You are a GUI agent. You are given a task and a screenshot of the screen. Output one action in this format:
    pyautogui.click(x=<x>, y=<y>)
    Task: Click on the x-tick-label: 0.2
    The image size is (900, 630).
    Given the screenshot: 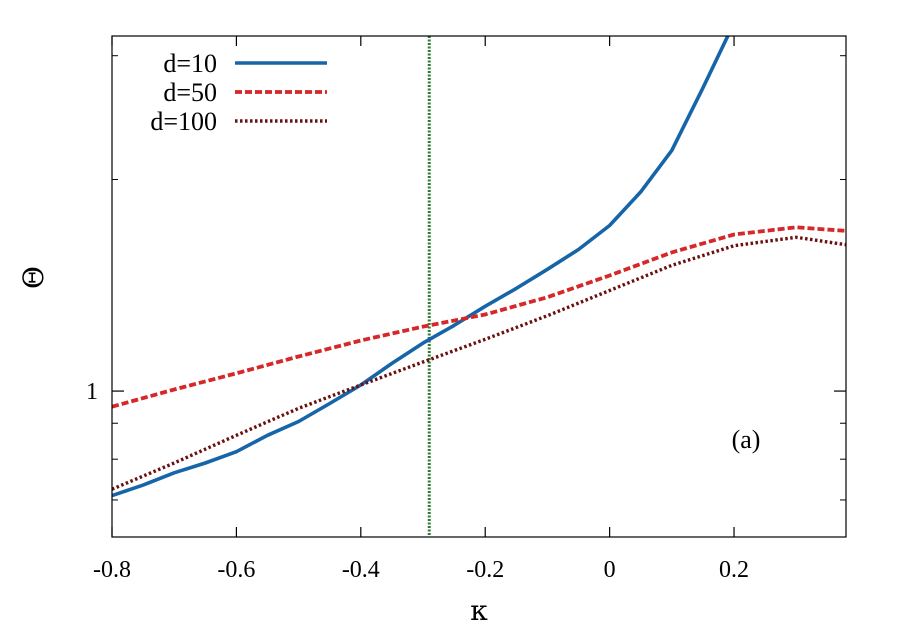 What is the action you would take?
    pyautogui.click(x=734, y=570)
    